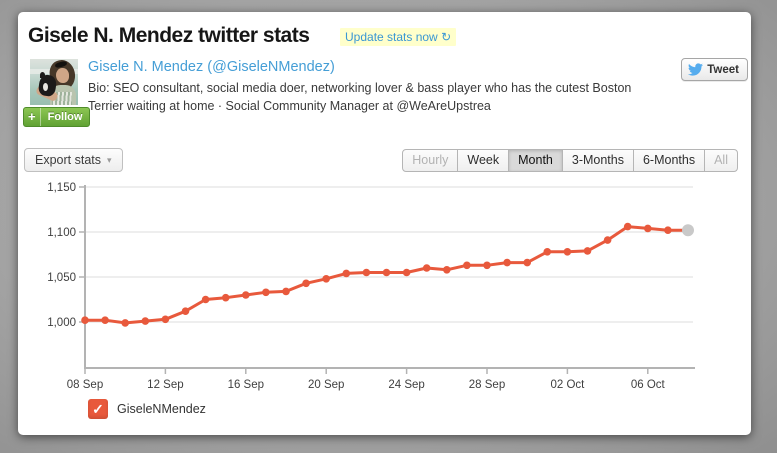 This screenshot has height=453, width=777. I want to click on legend-checkbox: ✓, so click(98, 409).